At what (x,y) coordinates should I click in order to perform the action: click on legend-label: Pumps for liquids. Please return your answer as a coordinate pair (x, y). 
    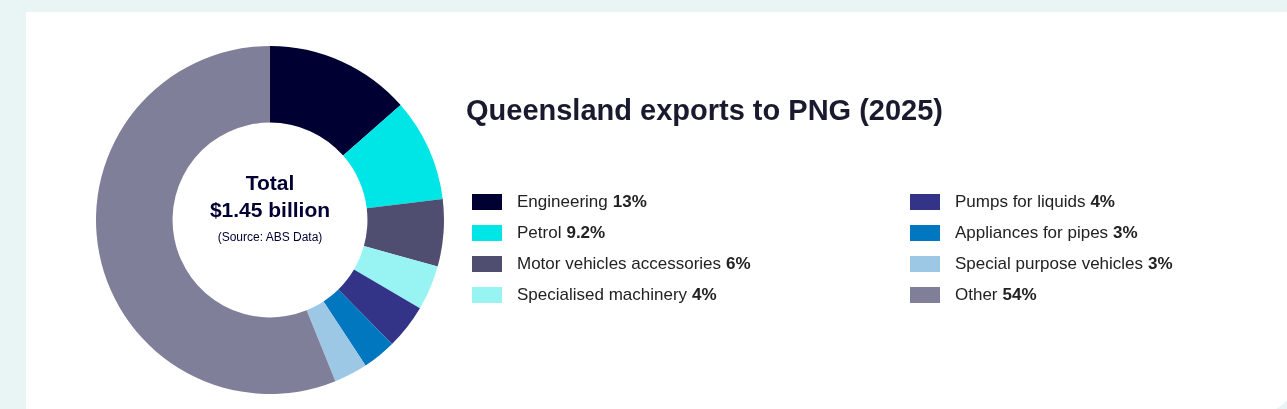
    Looking at the image, I should click on (1020, 201).